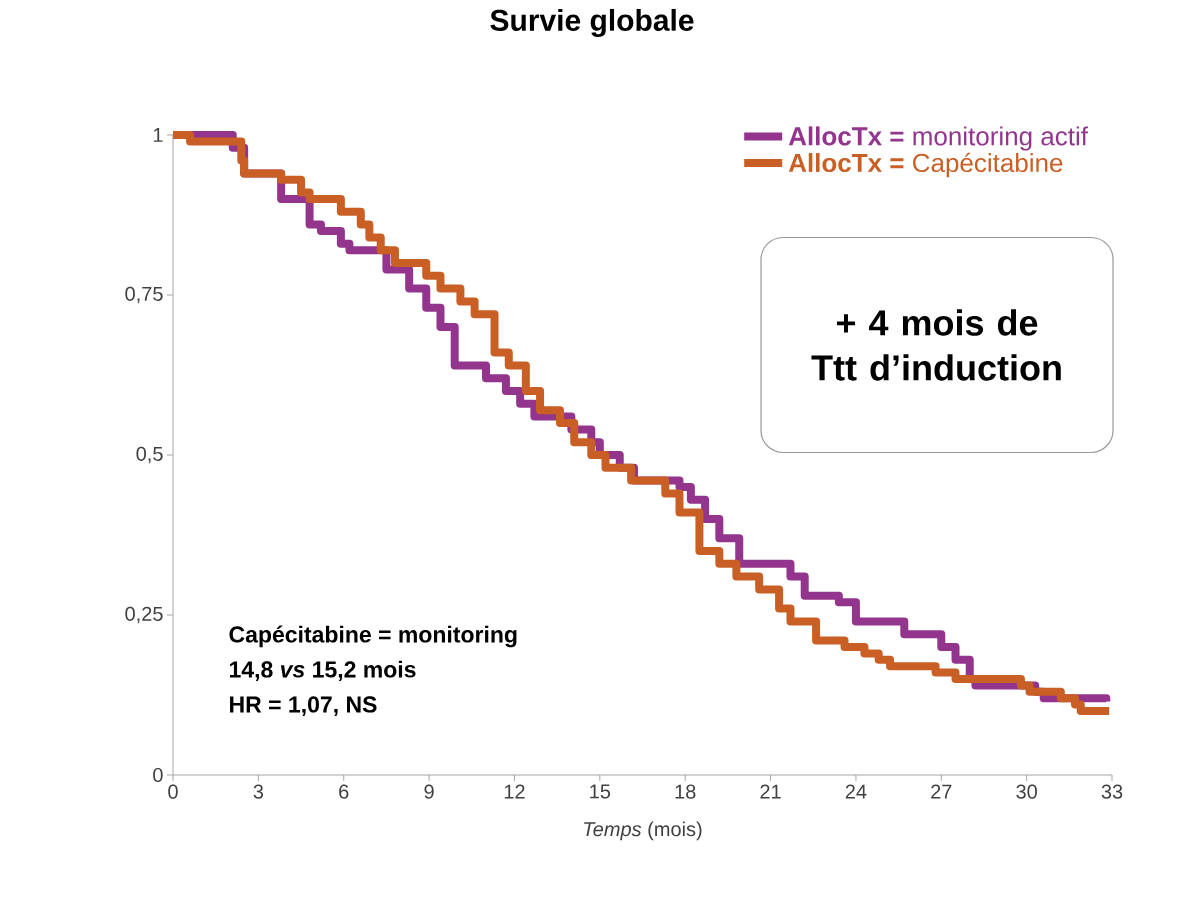 The image size is (1185, 915). I want to click on x-tick-label: 3, so click(258, 791).